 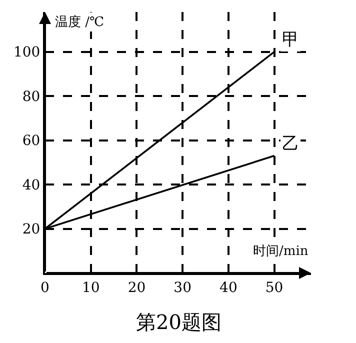 What do you see at coordinates (281, 251) in the screenshot?
I see `x-axis-title: 时间/min` at bounding box center [281, 251].